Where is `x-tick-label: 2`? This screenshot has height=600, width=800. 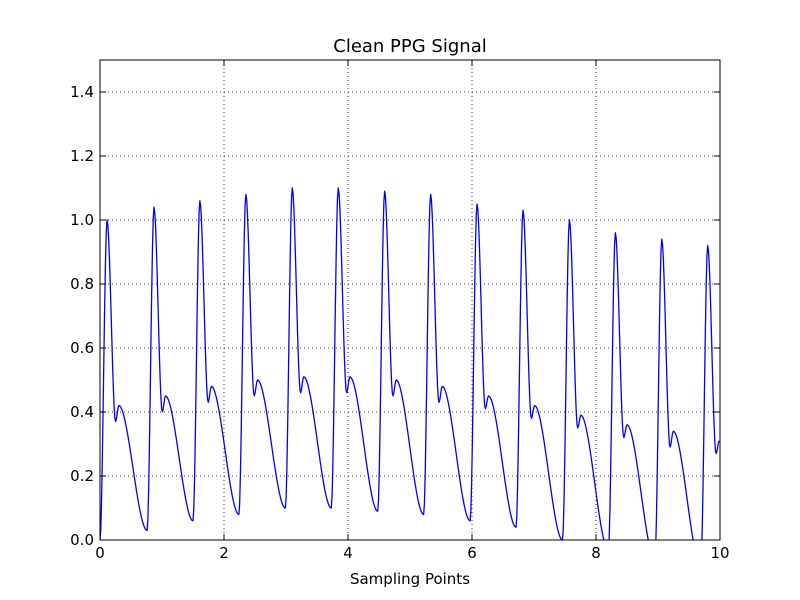 x-tick-label: 2 is located at coordinates (224, 553).